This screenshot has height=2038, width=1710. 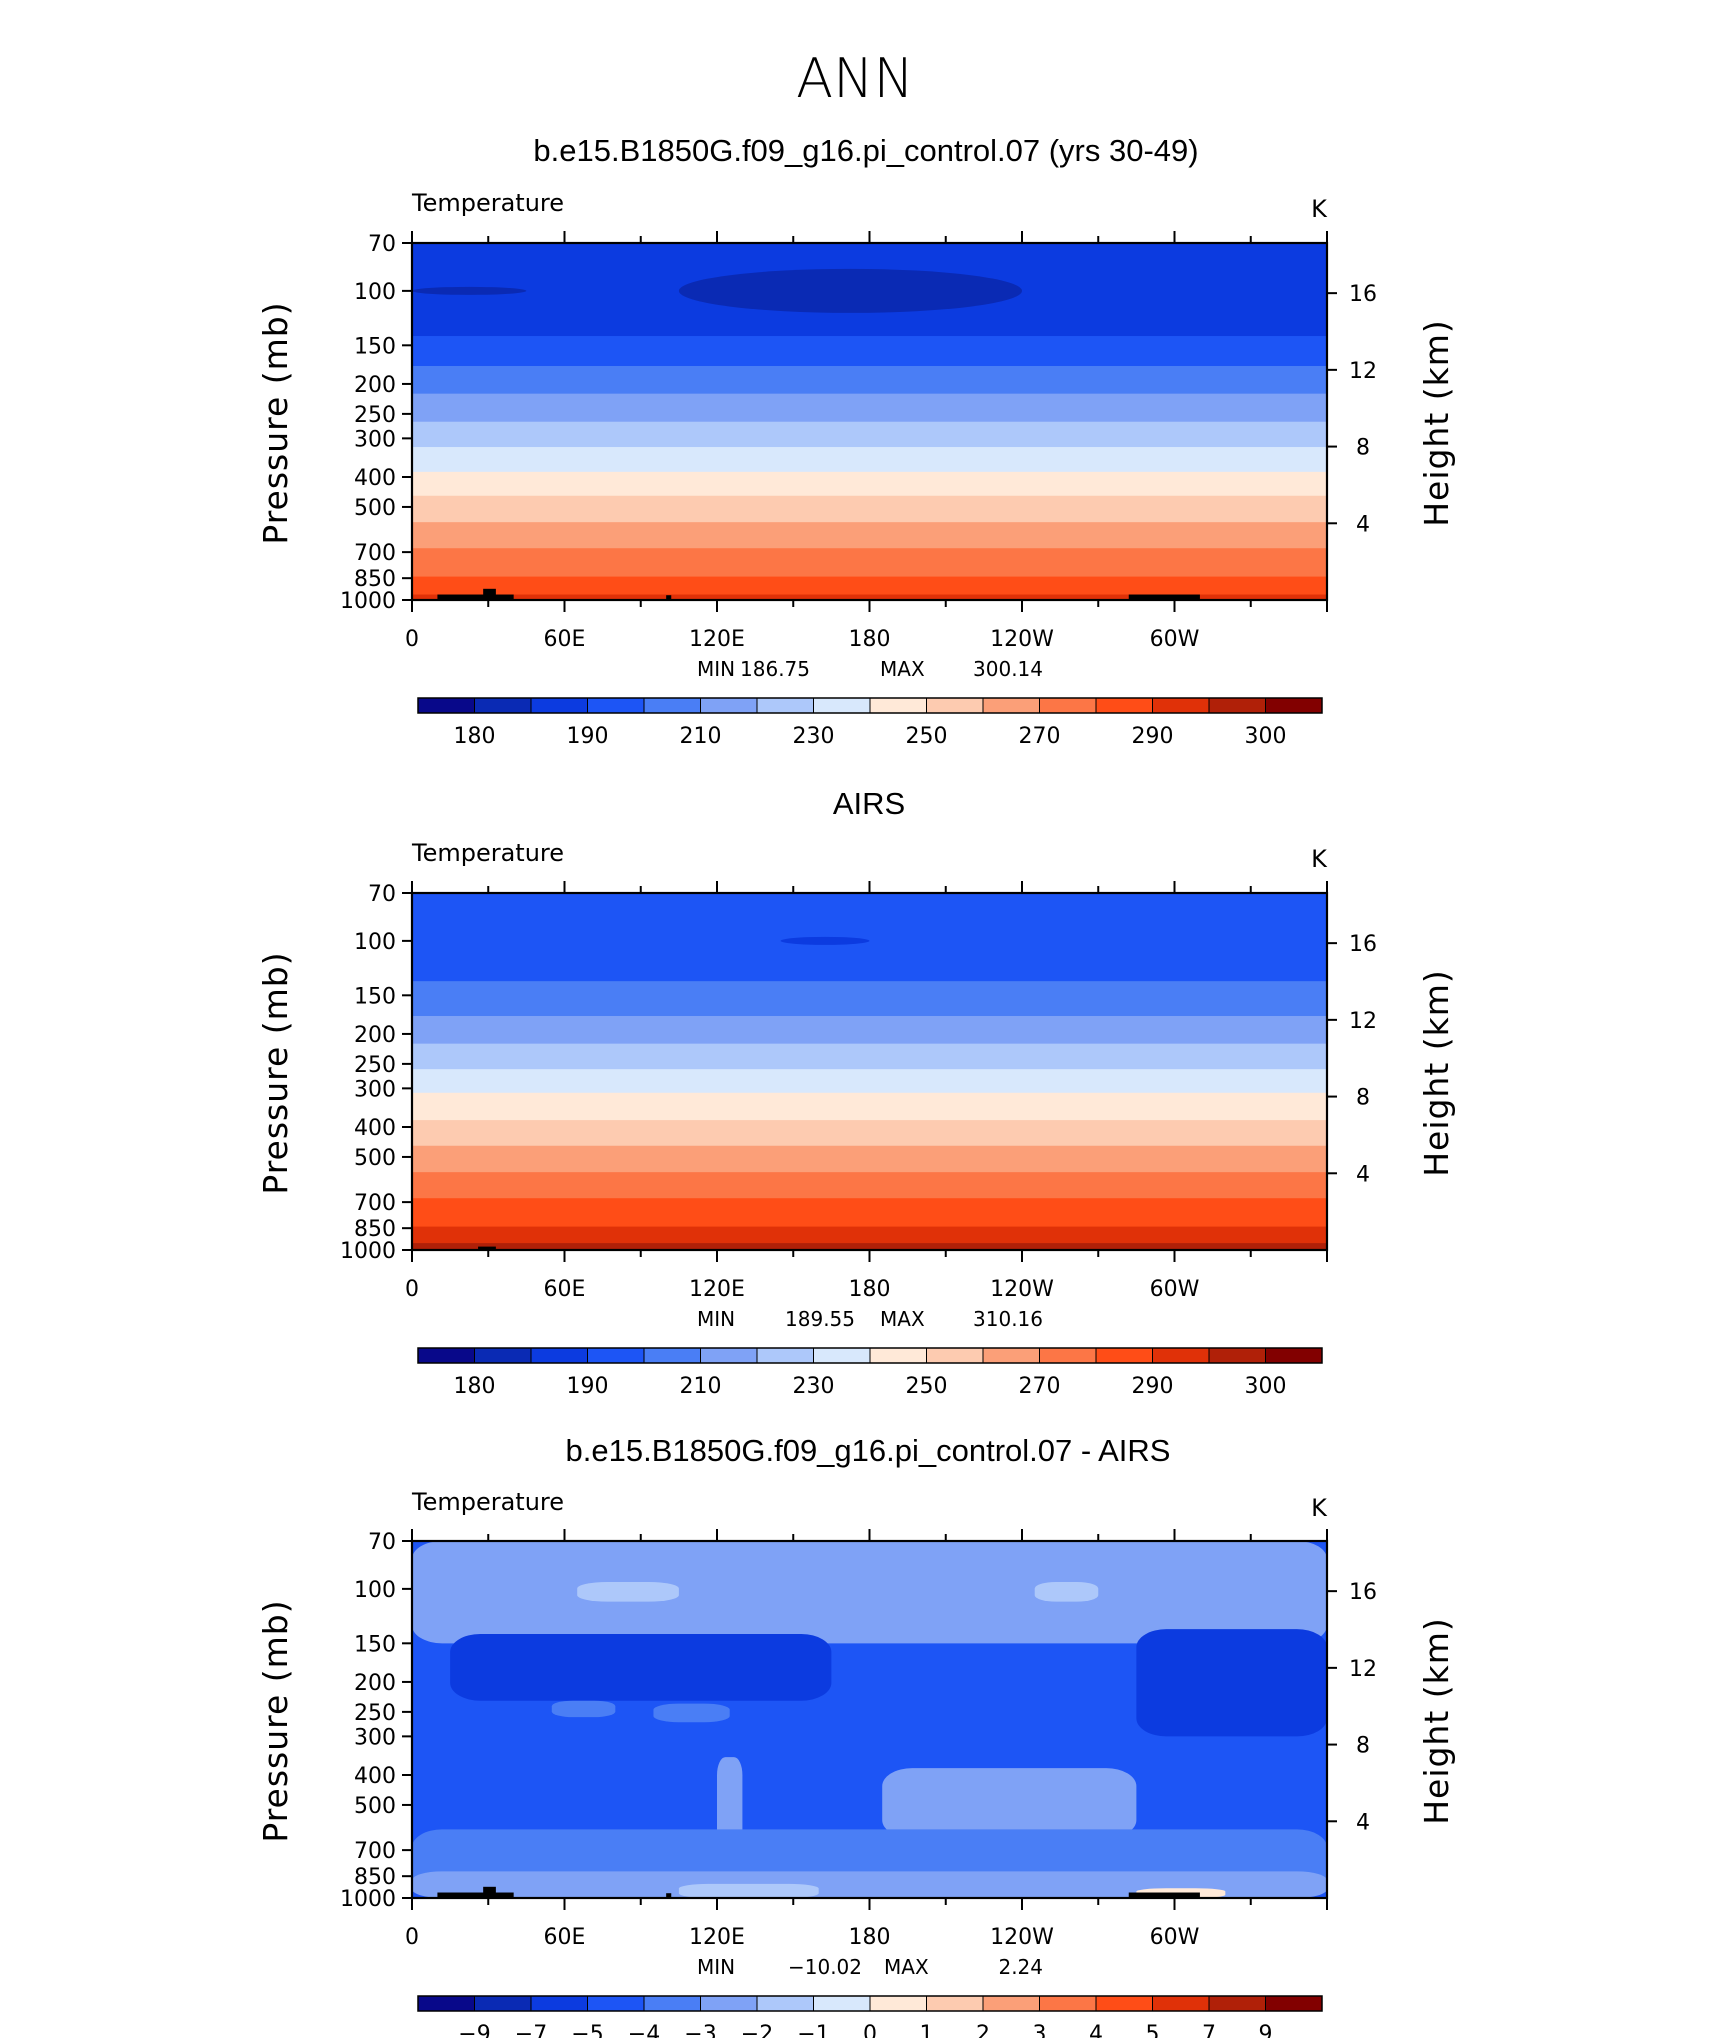 I want to click on colorbar-label: −5, so click(x=587, y=2030).